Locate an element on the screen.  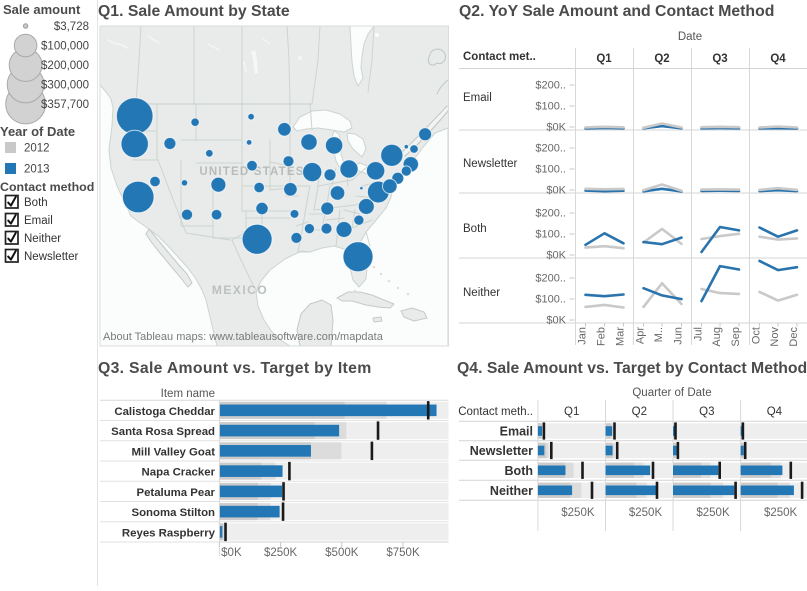
svg-text: $100,000 is located at coordinates (65, 47).